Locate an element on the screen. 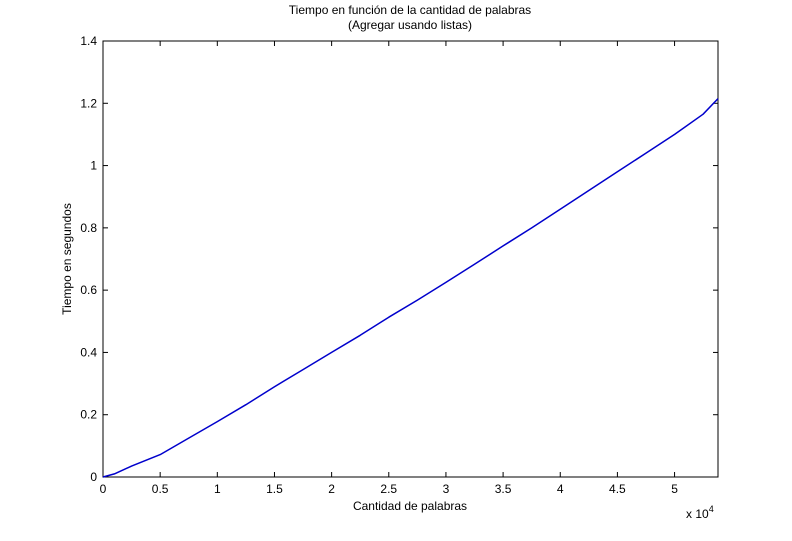 This screenshot has height=541, width=792. y-tick-label: 1.4 is located at coordinates (88, 41).